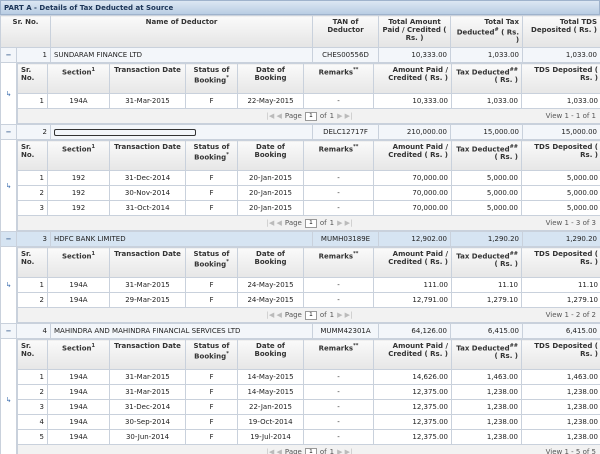 This screenshot has height=454, width=600. I want to click on transaction-cell: 11.10, so click(486, 285).